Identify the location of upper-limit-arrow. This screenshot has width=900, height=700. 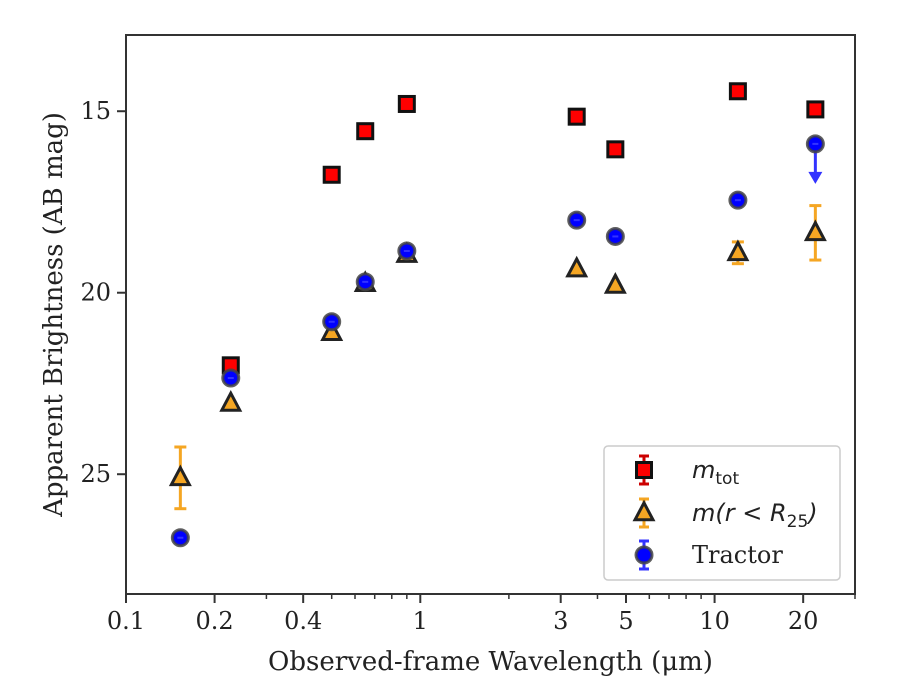
(815, 177).